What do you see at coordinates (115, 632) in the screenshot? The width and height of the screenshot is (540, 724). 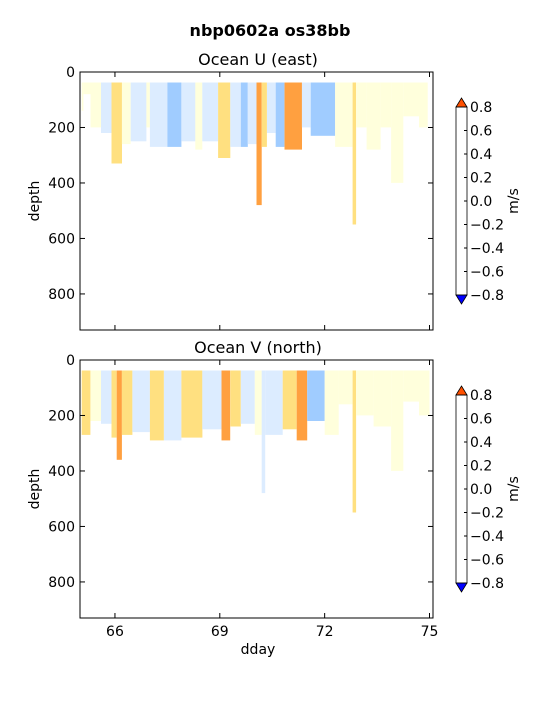 I see `x-tick-label: 66` at bounding box center [115, 632].